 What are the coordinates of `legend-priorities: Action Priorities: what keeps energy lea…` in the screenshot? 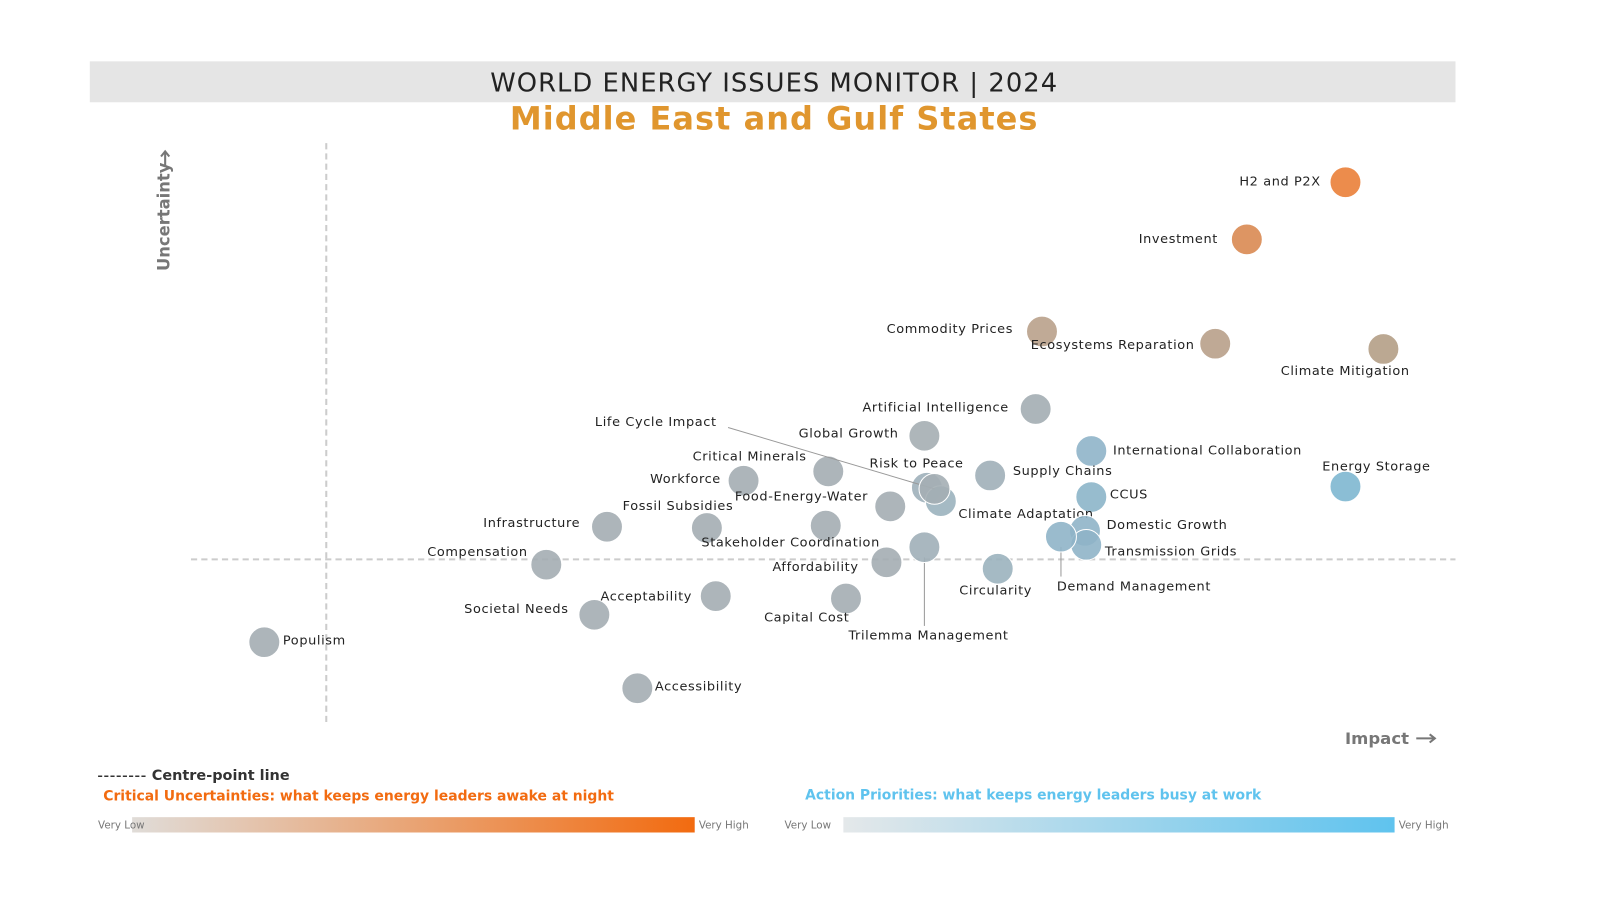 It's located at (1033, 796).